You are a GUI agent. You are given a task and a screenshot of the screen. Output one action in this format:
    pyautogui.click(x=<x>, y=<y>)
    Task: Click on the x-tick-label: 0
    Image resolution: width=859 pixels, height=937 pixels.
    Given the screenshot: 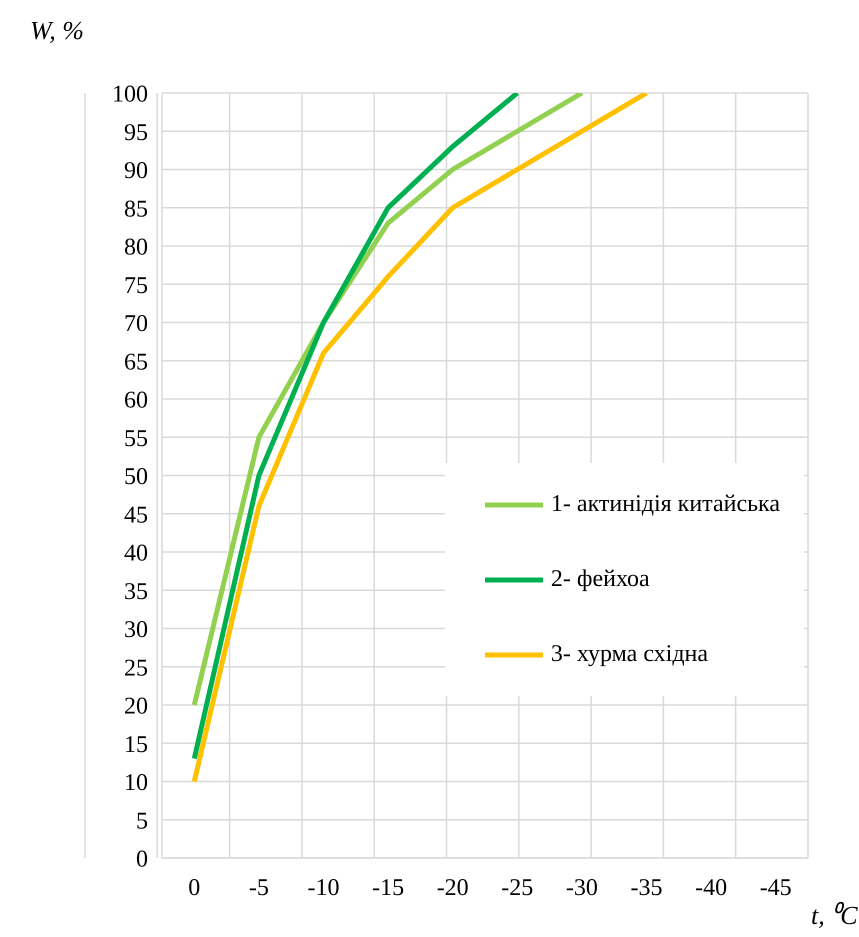 What is the action you would take?
    pyautogui.click(x=194, y=888)
    